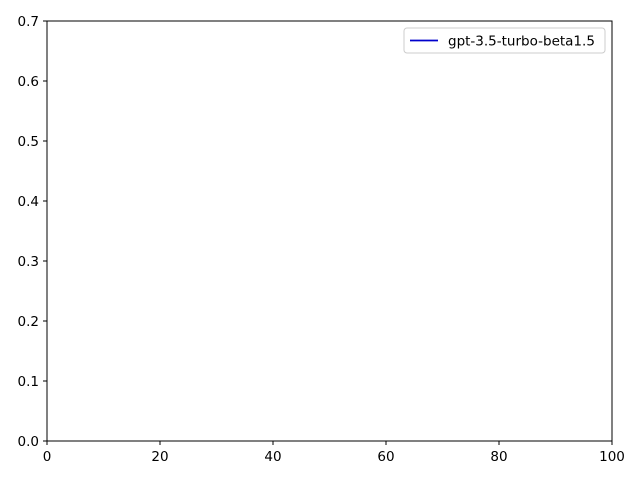 This screenshot has width=640, height=480. I want to click on x-tick-label: 40, so click(272, 457).